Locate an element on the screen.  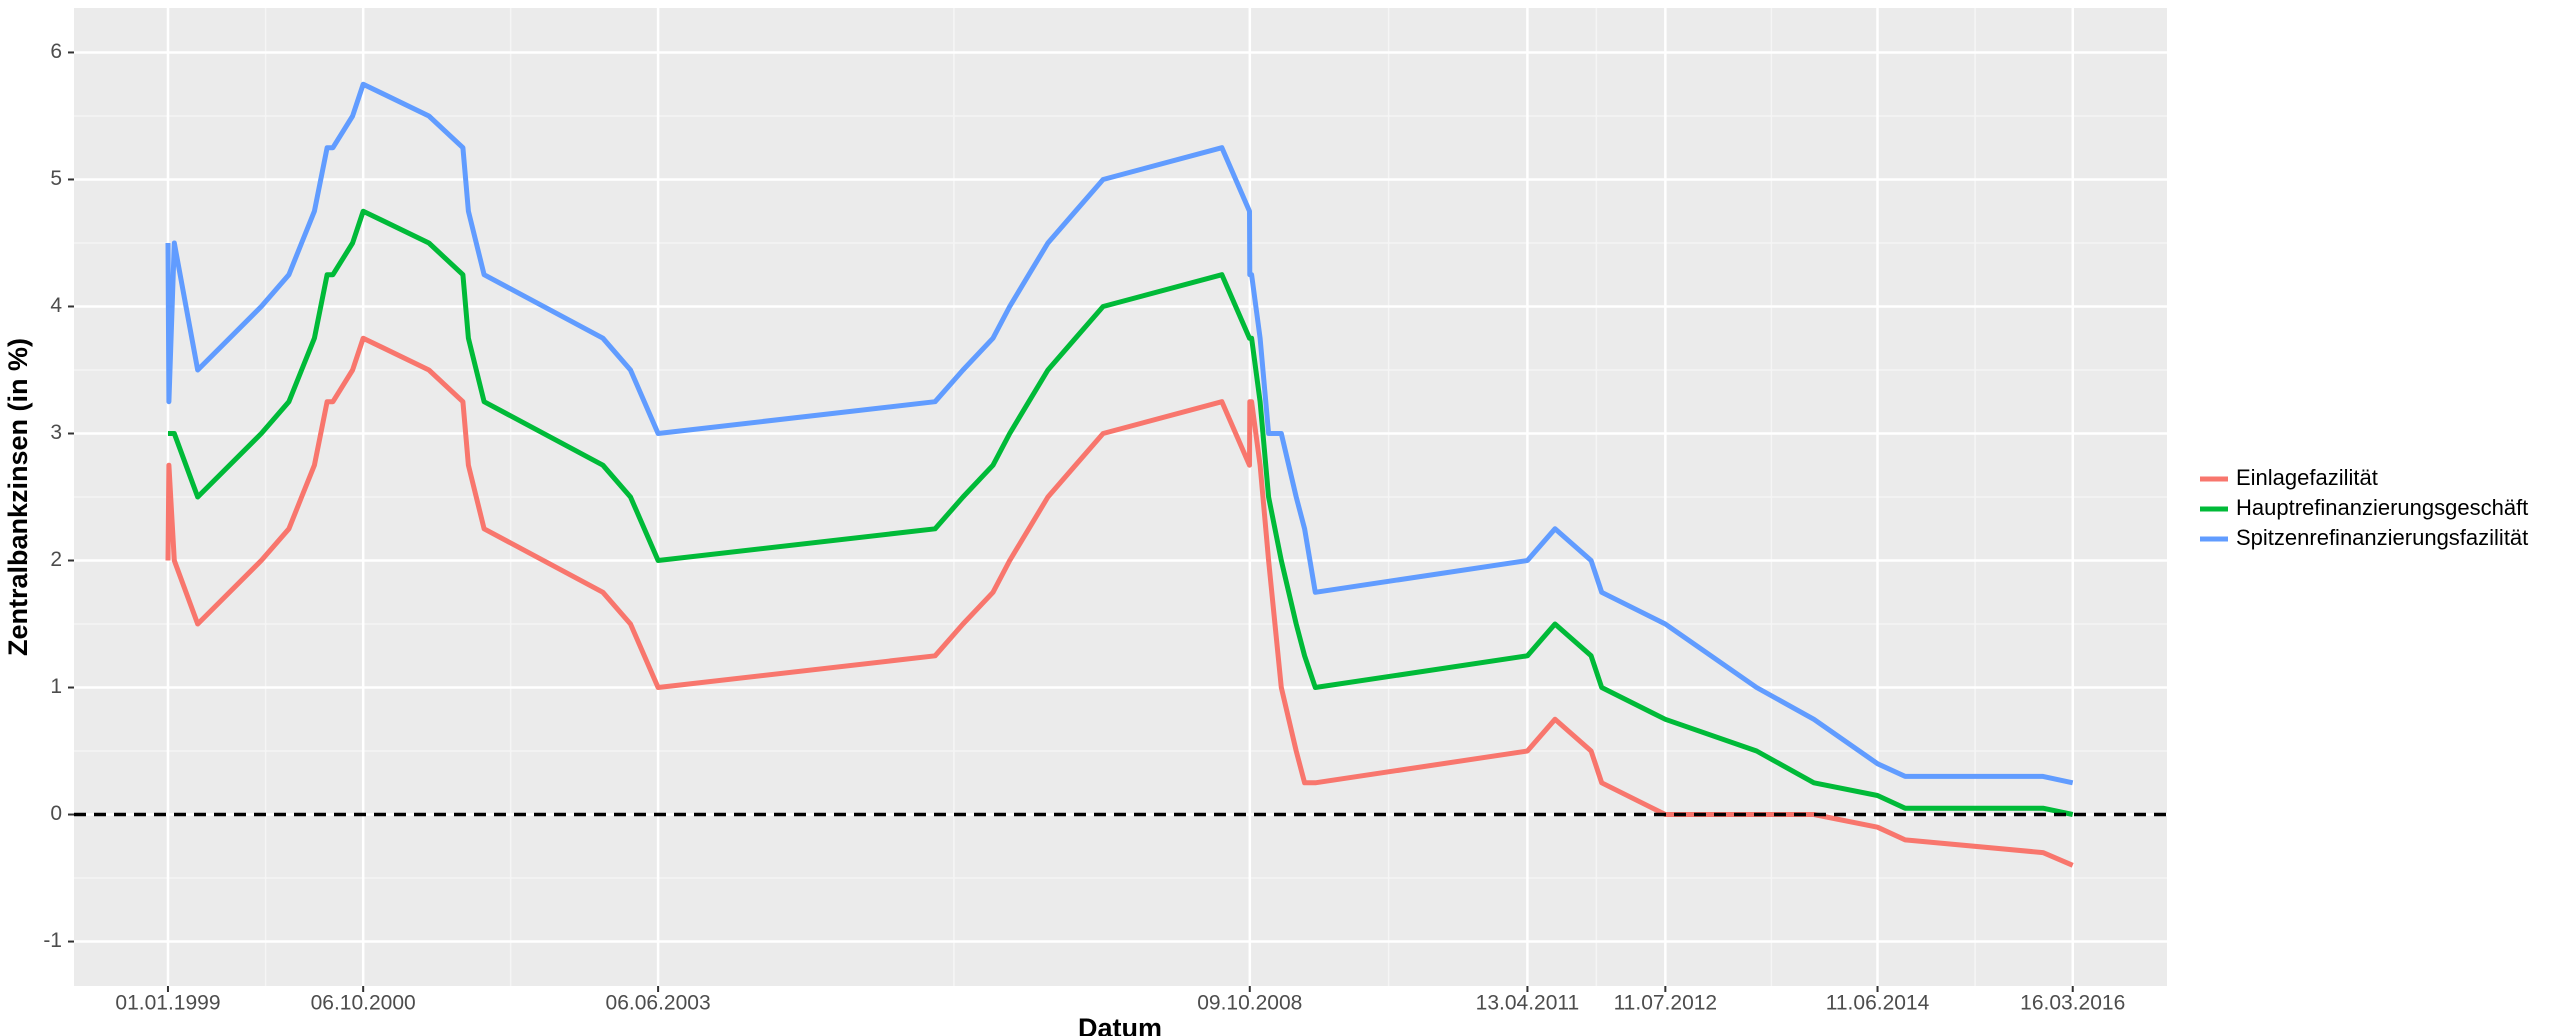
x-tick-label: 16.03.2016 is located at coordinates (2072, 1003).